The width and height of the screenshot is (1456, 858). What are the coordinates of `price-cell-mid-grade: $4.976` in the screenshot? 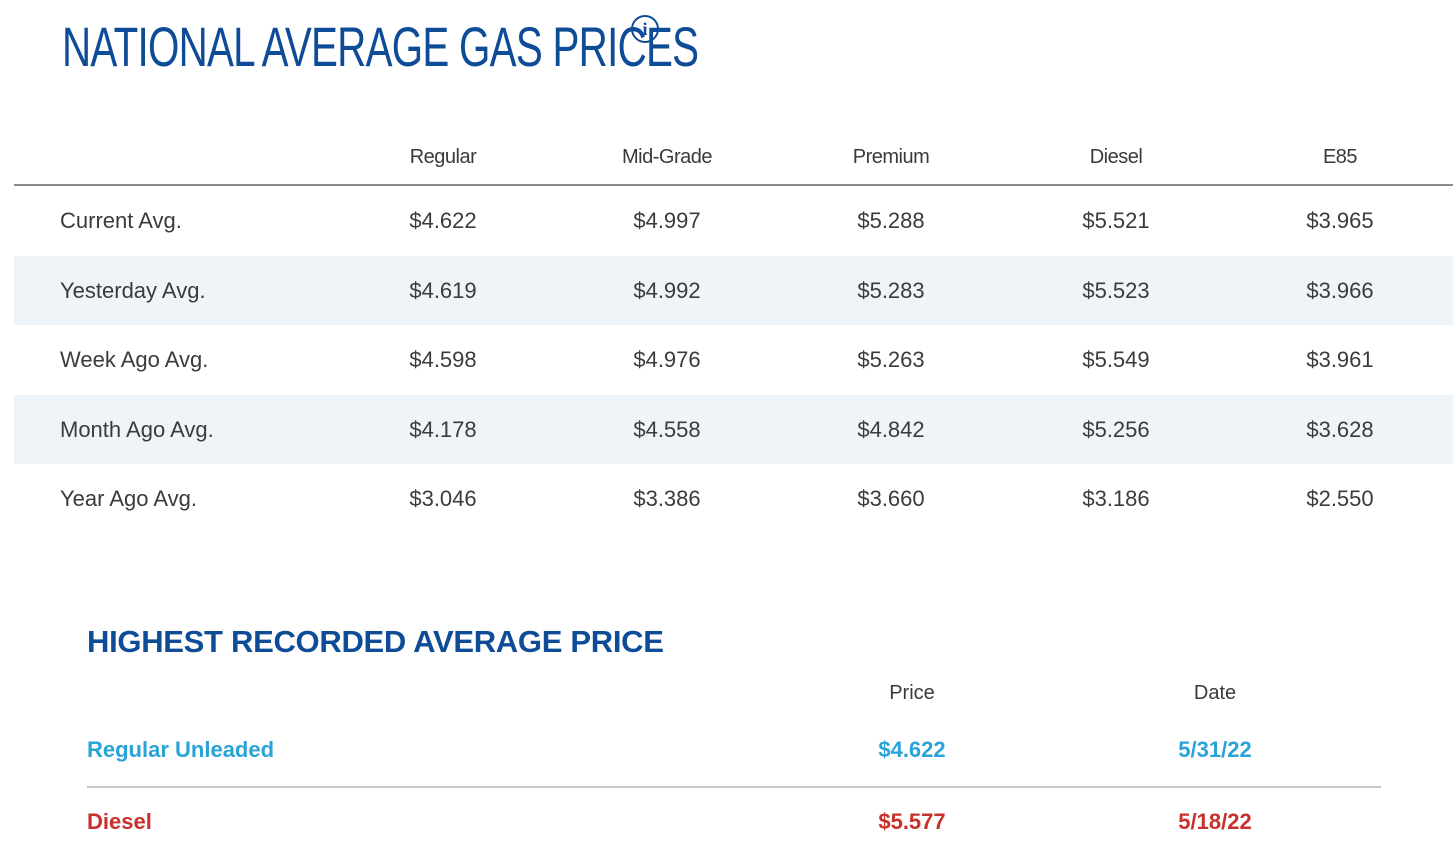 It's located at (667, 359).